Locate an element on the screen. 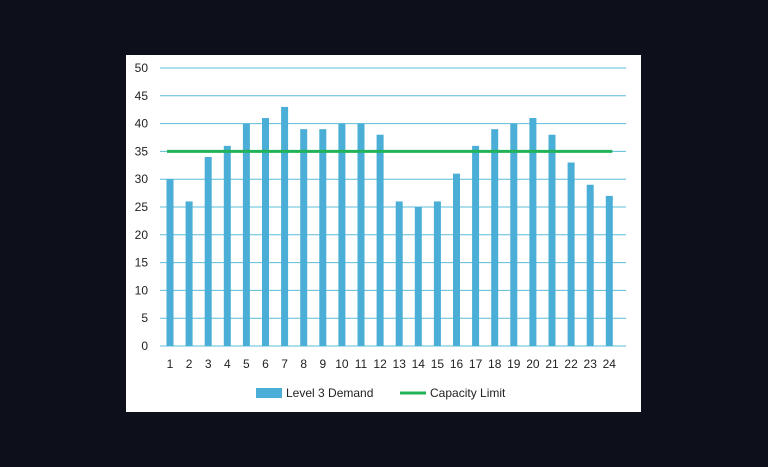 The width and height of the screenshot is (768, 467). x-tick-label-12: 12 is located at coordinates (380, 364).